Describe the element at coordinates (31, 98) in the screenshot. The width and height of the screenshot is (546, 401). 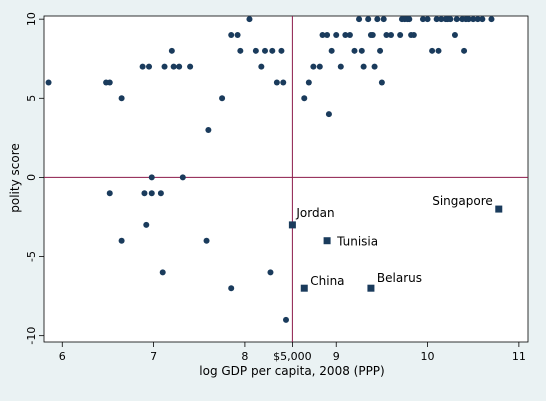
I see `y-tick-label: 5` at that location.